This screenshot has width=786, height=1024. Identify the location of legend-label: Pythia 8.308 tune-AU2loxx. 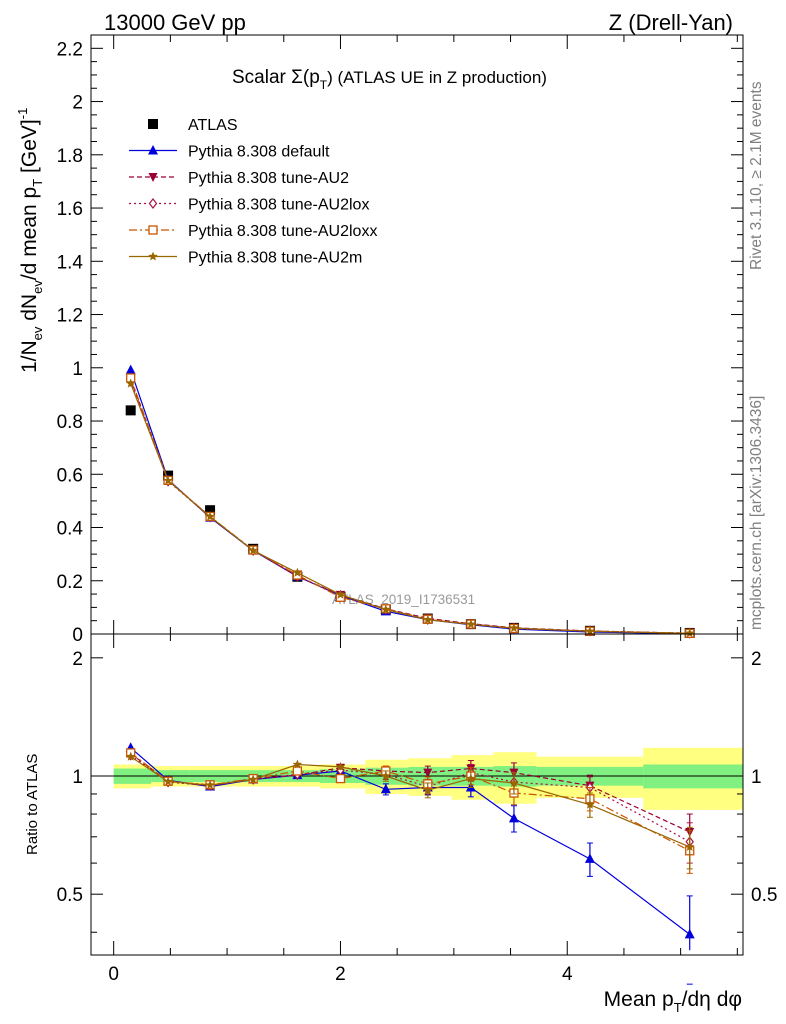
(282, 231).